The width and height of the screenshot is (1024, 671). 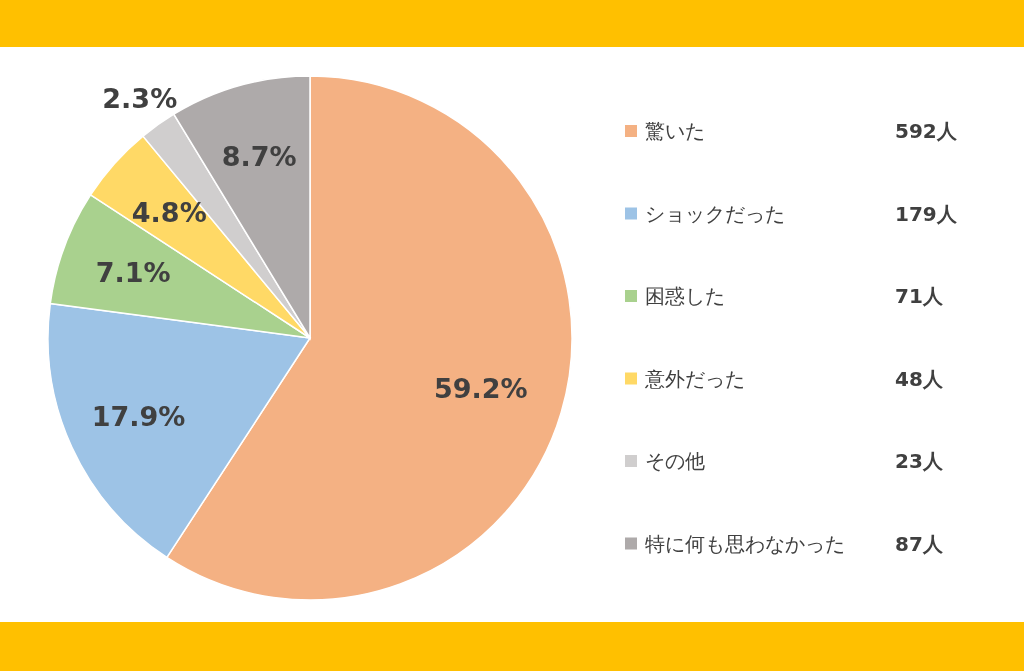 What do you see at coordinates (745, 543) in the screenshot?
I see `legend-label: 特に何も思わなかった` at bounding box center [745, 543].